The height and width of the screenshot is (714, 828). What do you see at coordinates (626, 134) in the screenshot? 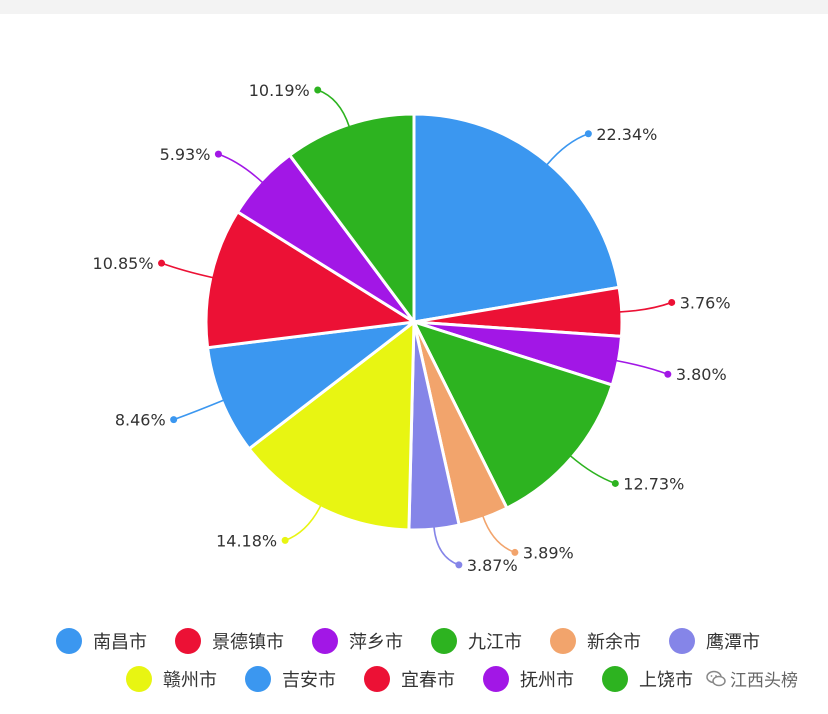
I see `data-label: 22.34%` at bounding box center [626, 134].